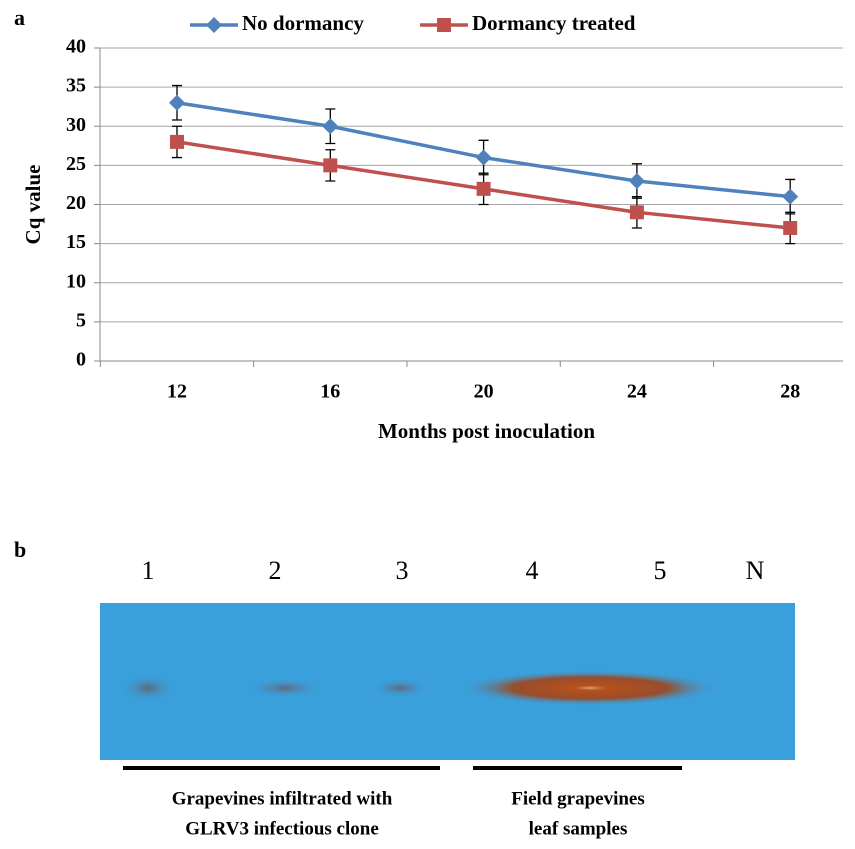  What do you see at coordinates (76, 203) in the screenshot?
I see `y-tick-label: 20` at bounding box center [76, 203].